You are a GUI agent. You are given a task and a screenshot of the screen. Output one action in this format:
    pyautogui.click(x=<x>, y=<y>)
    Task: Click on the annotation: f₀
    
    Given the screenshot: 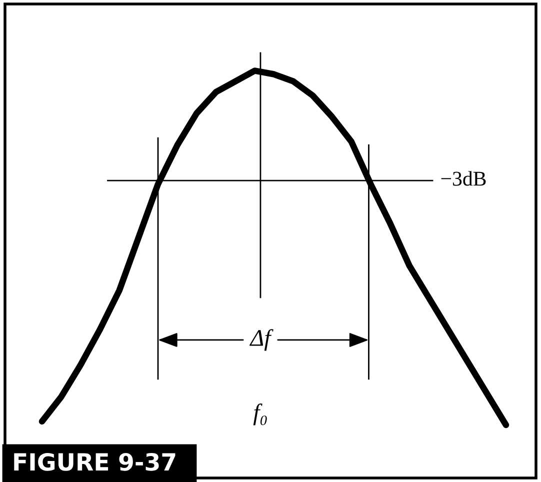 What is the action you would take?
    pyautogui.click(x=260, y=415)
    